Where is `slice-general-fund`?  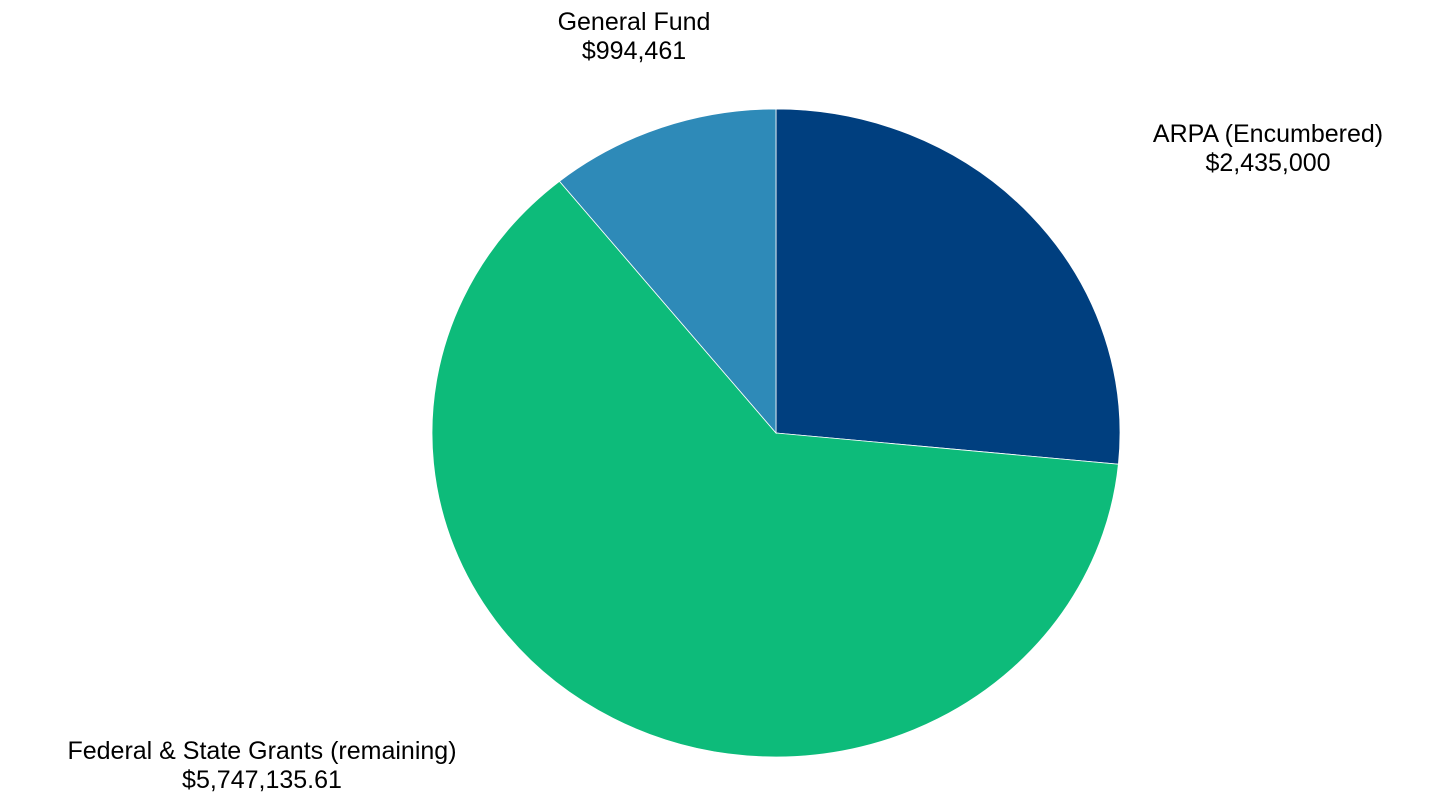 slice-general-fund is located at coordinates (667, 271).